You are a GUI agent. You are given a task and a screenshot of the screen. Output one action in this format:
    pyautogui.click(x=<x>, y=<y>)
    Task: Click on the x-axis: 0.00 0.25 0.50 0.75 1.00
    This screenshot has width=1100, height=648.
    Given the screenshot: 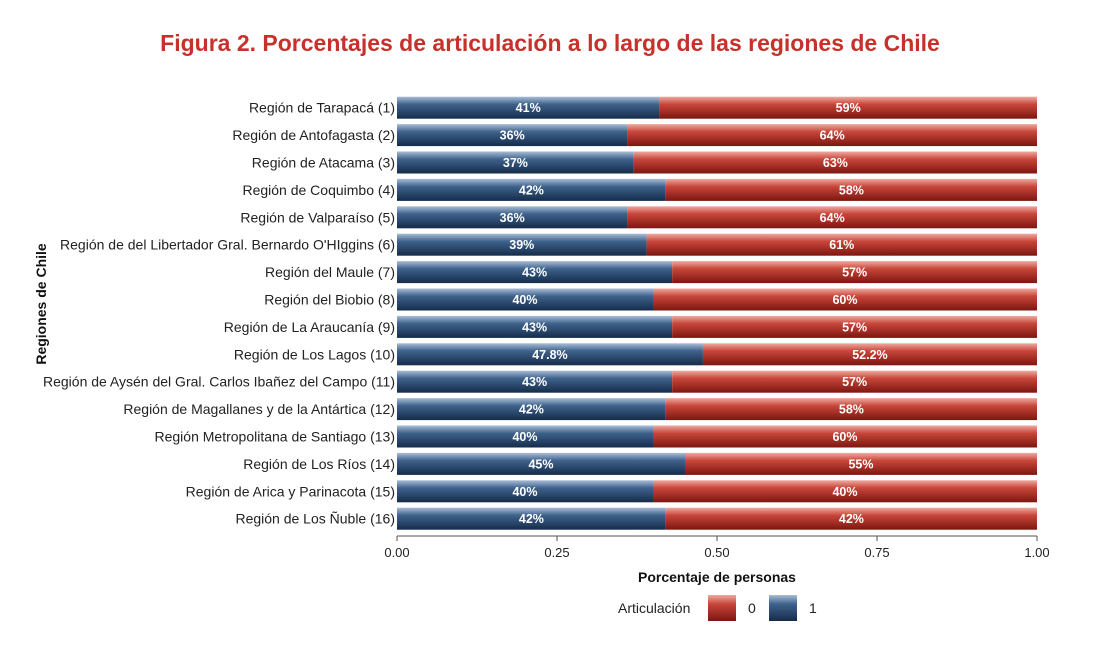 What is the action you would take?
    pyautogui.click(x=717, y=547)
    